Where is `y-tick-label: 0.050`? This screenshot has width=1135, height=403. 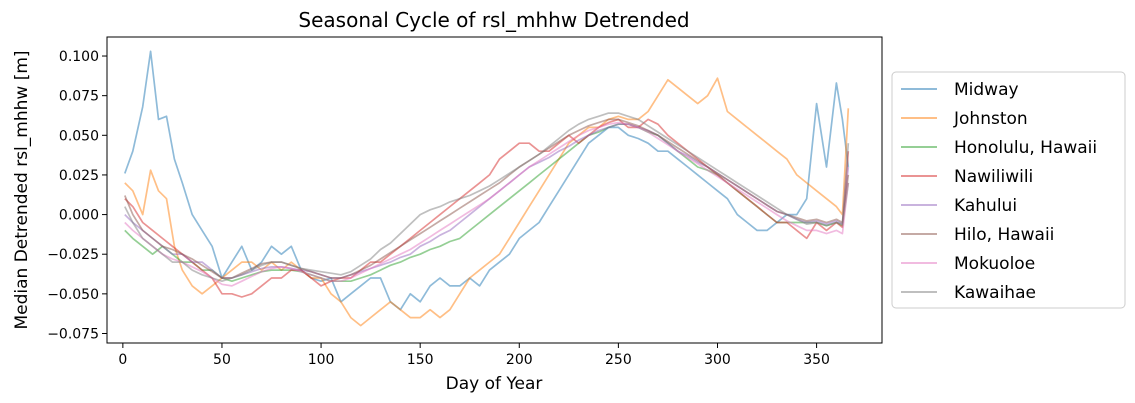 y-tick-label: 0.050 is located at coordinates (79, 136).